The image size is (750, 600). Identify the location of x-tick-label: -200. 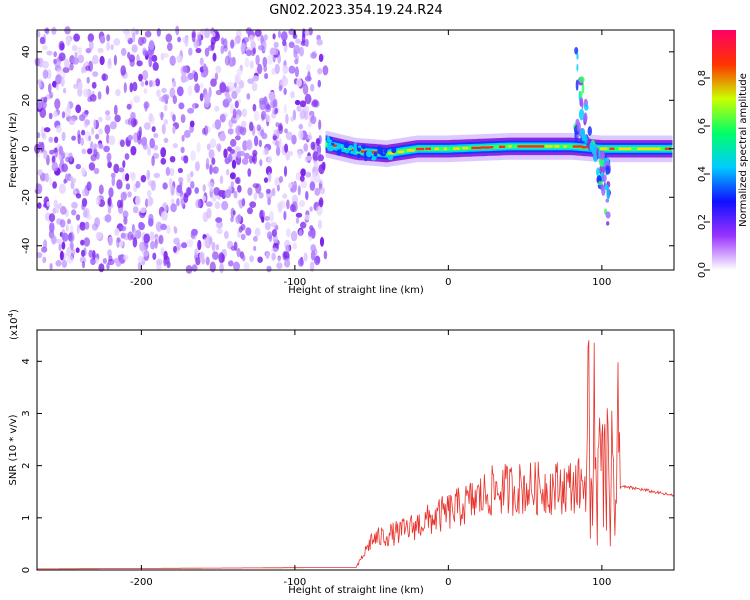
(141, 582).